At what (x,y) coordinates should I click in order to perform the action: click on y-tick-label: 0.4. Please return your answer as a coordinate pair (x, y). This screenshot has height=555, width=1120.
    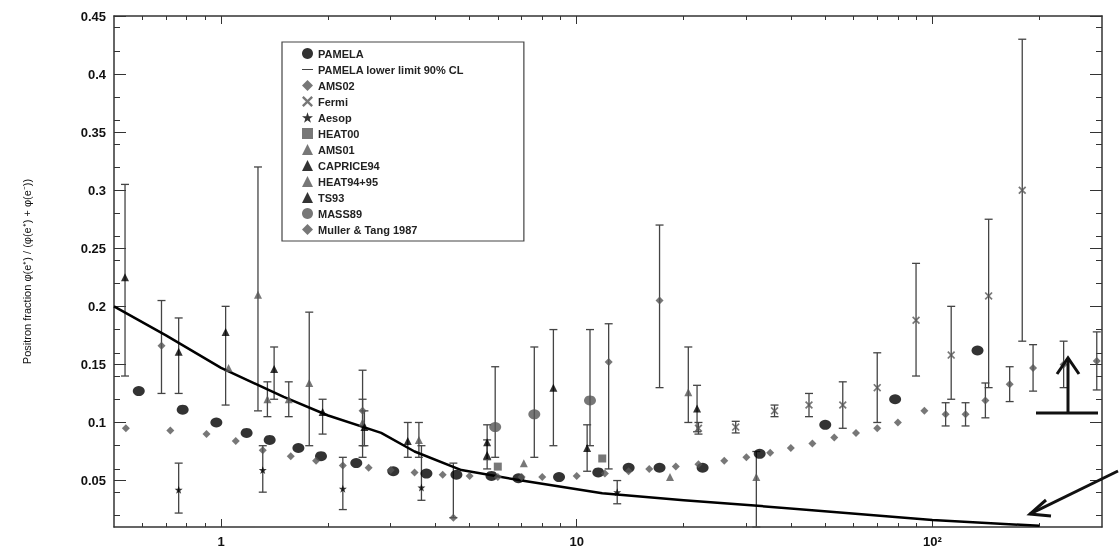
    Looking at the image, I should click on (97, 74).